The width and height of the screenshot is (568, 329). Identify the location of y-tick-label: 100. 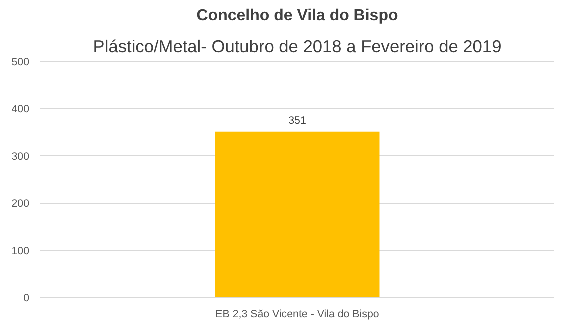
(21, 251).